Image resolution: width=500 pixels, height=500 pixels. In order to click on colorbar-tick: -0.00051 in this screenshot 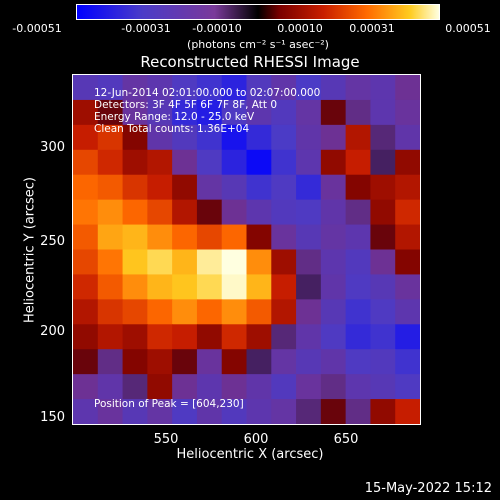, I will do `click(37, 28)`.